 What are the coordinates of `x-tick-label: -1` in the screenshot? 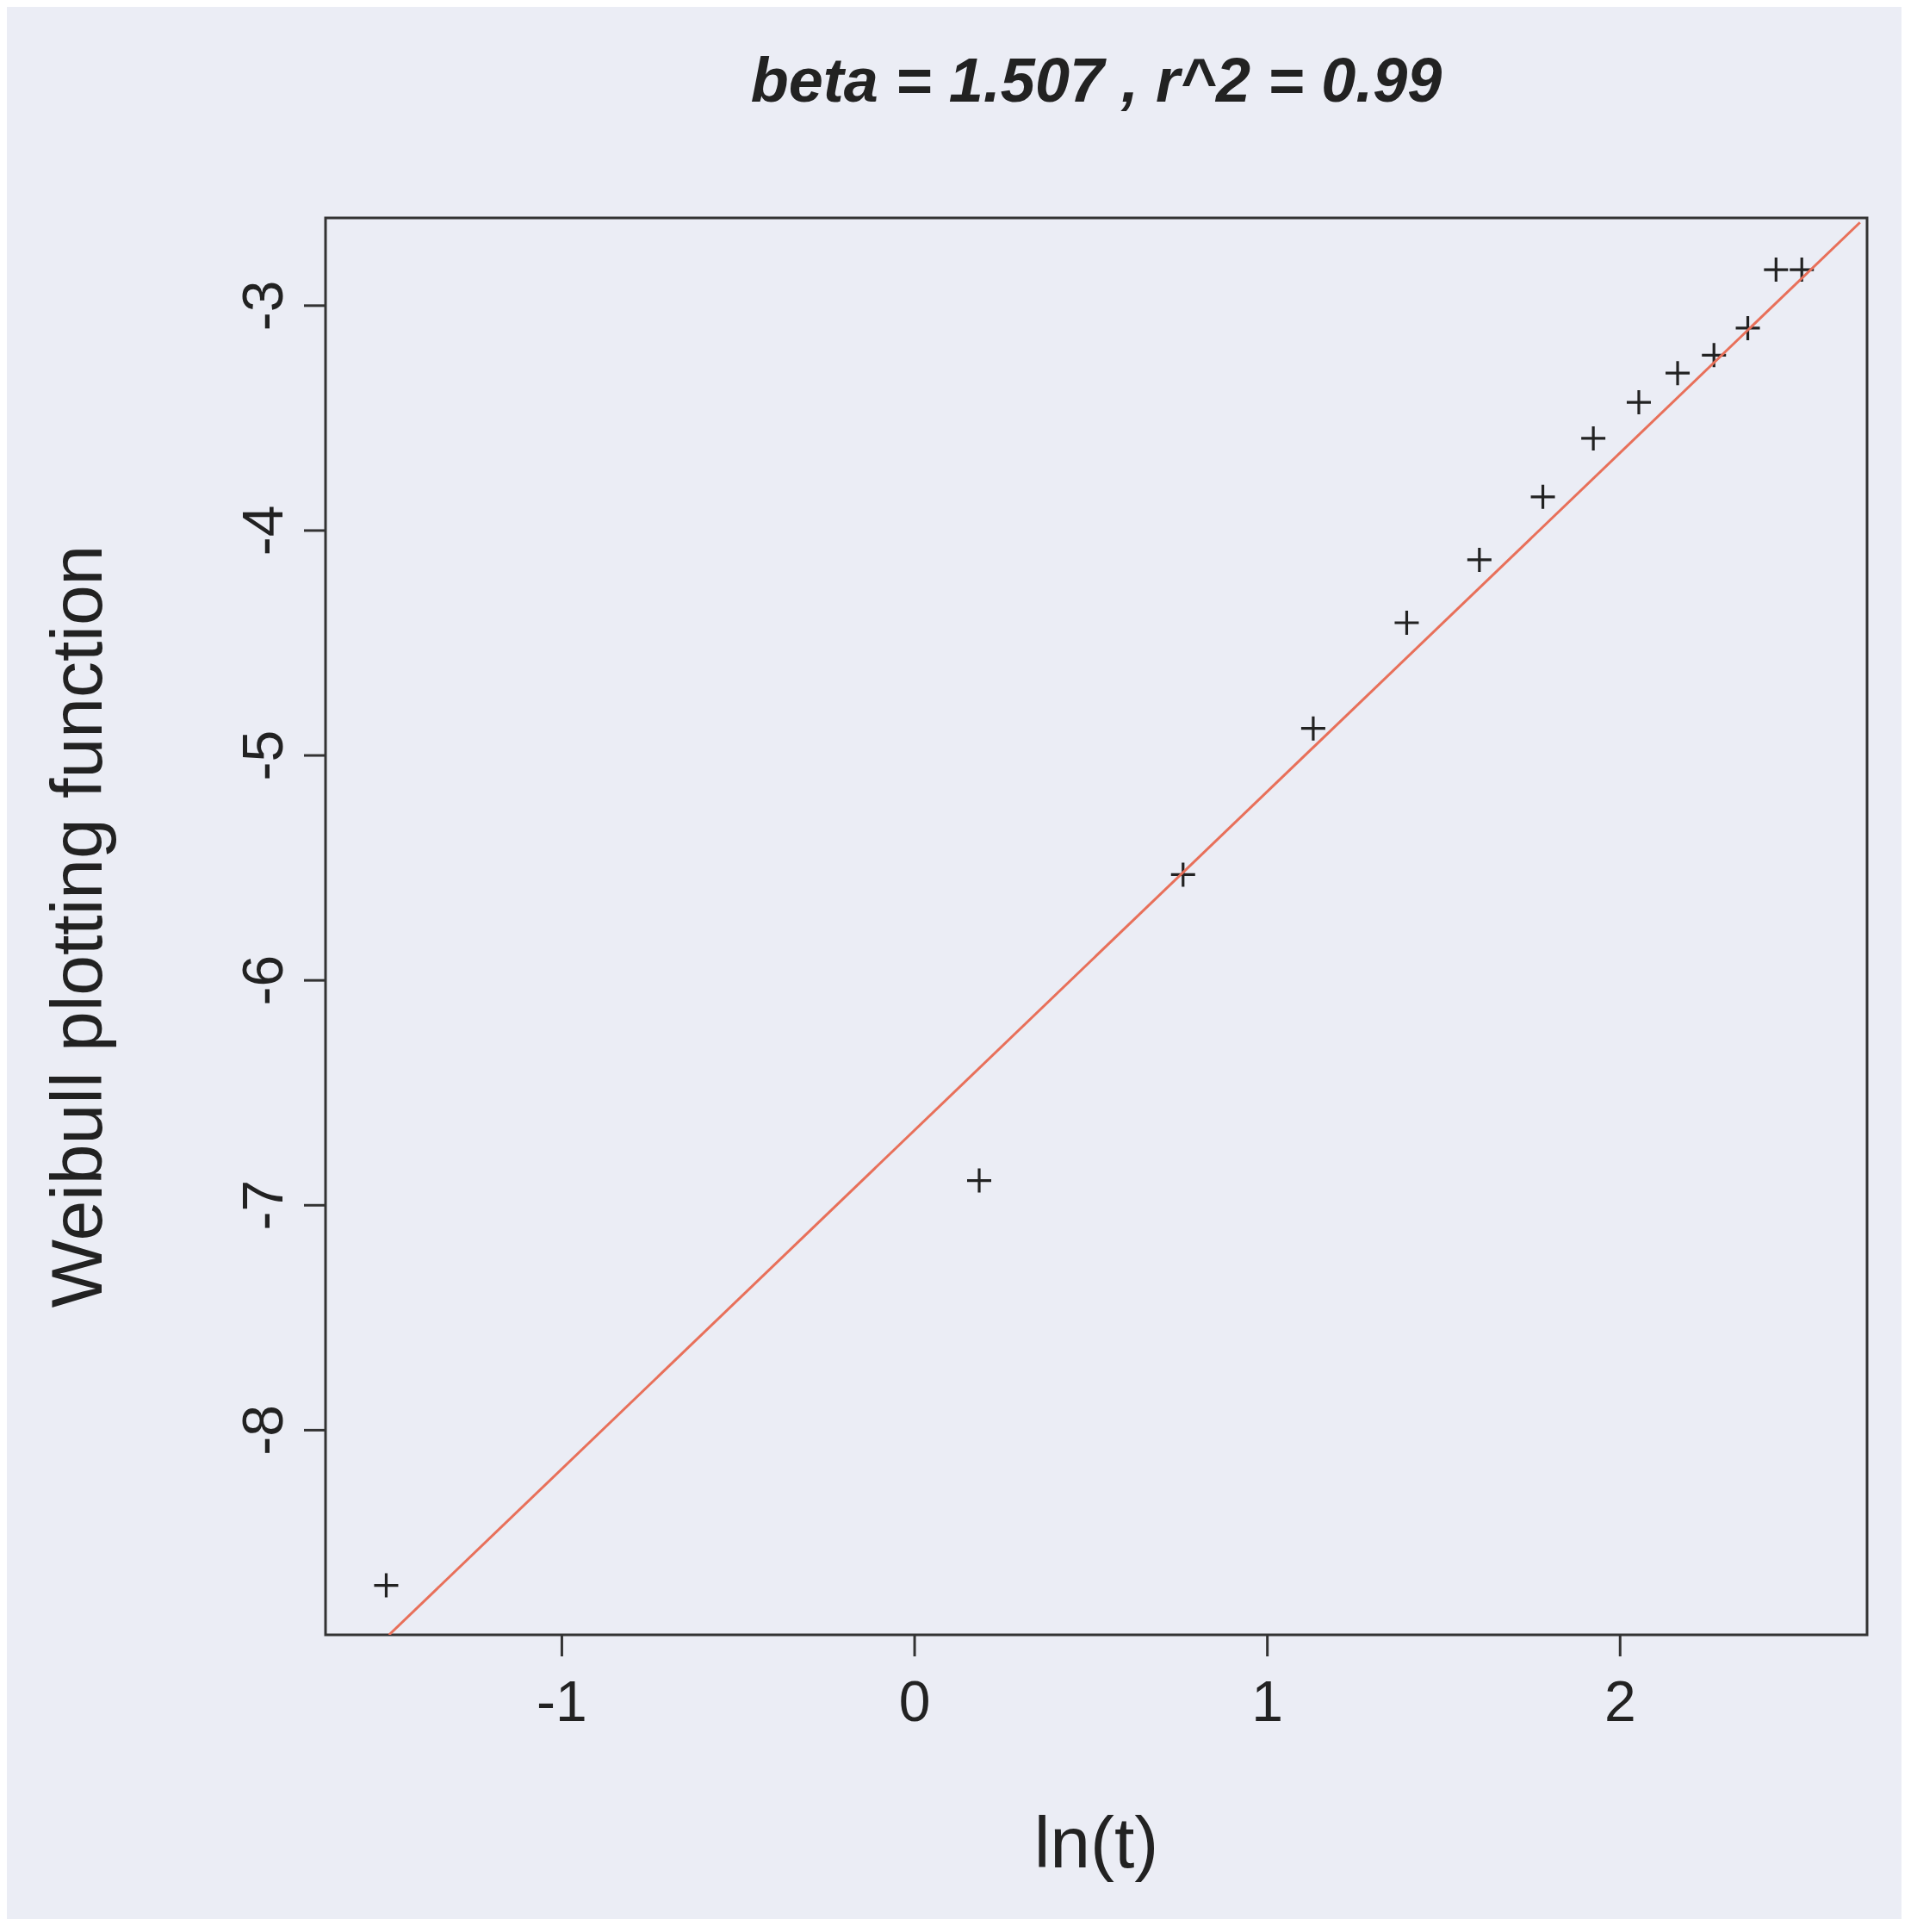 It's located at (562, 1701).